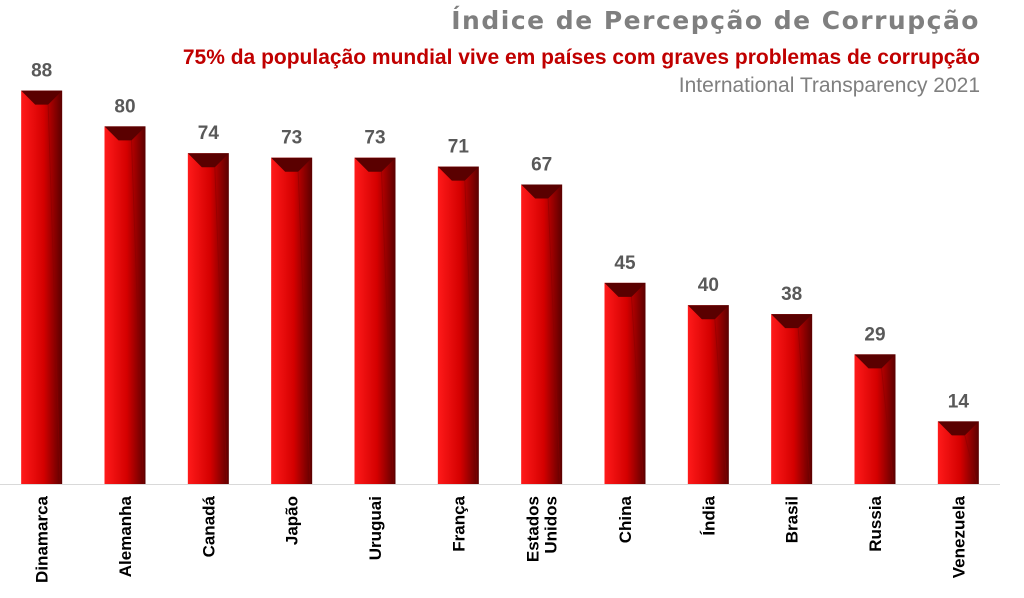  I want to click on bar-estados-unidos, so click(542, 334).